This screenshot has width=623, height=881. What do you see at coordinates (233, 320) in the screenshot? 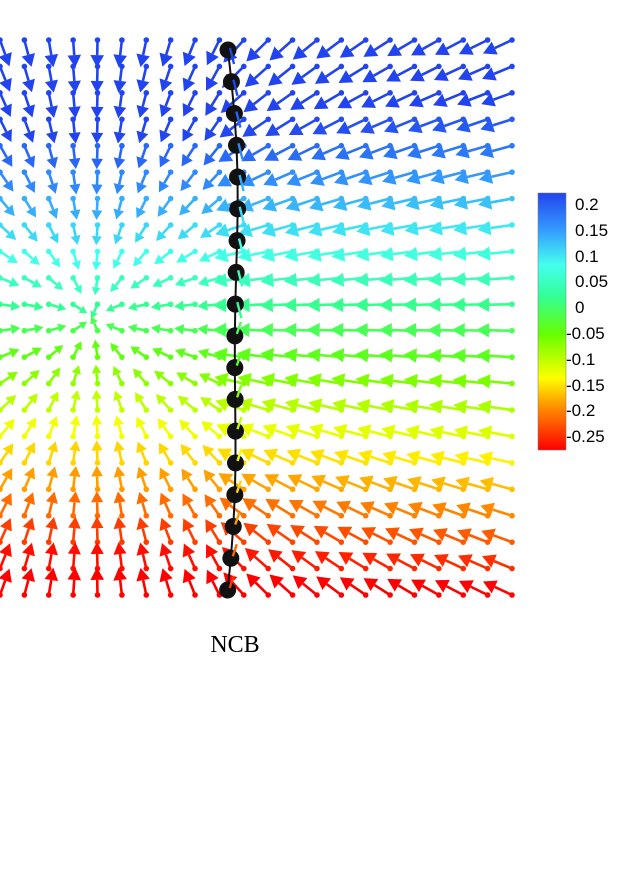
I see `filament-beads` at bounding box center [233, 320].